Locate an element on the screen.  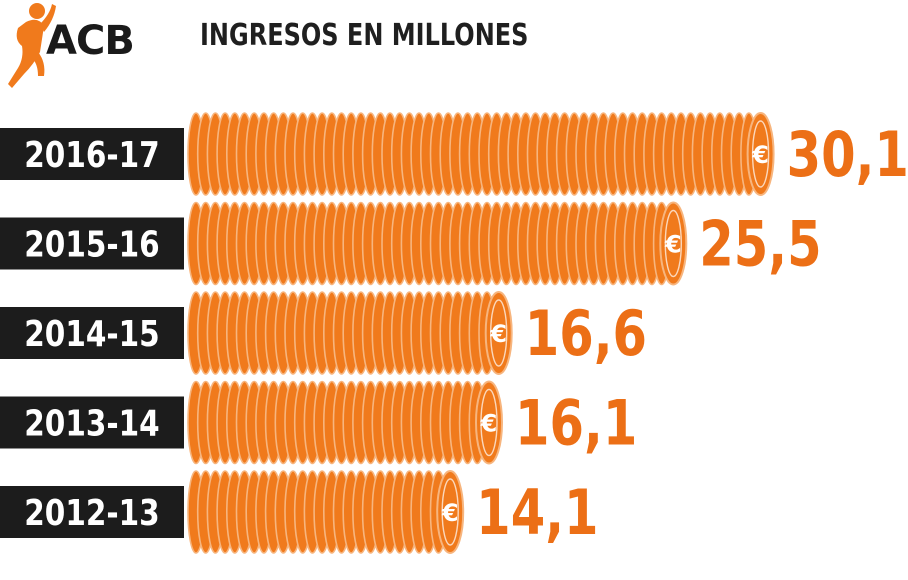
value-label: 30,1 is located at coordinates (847, 156).